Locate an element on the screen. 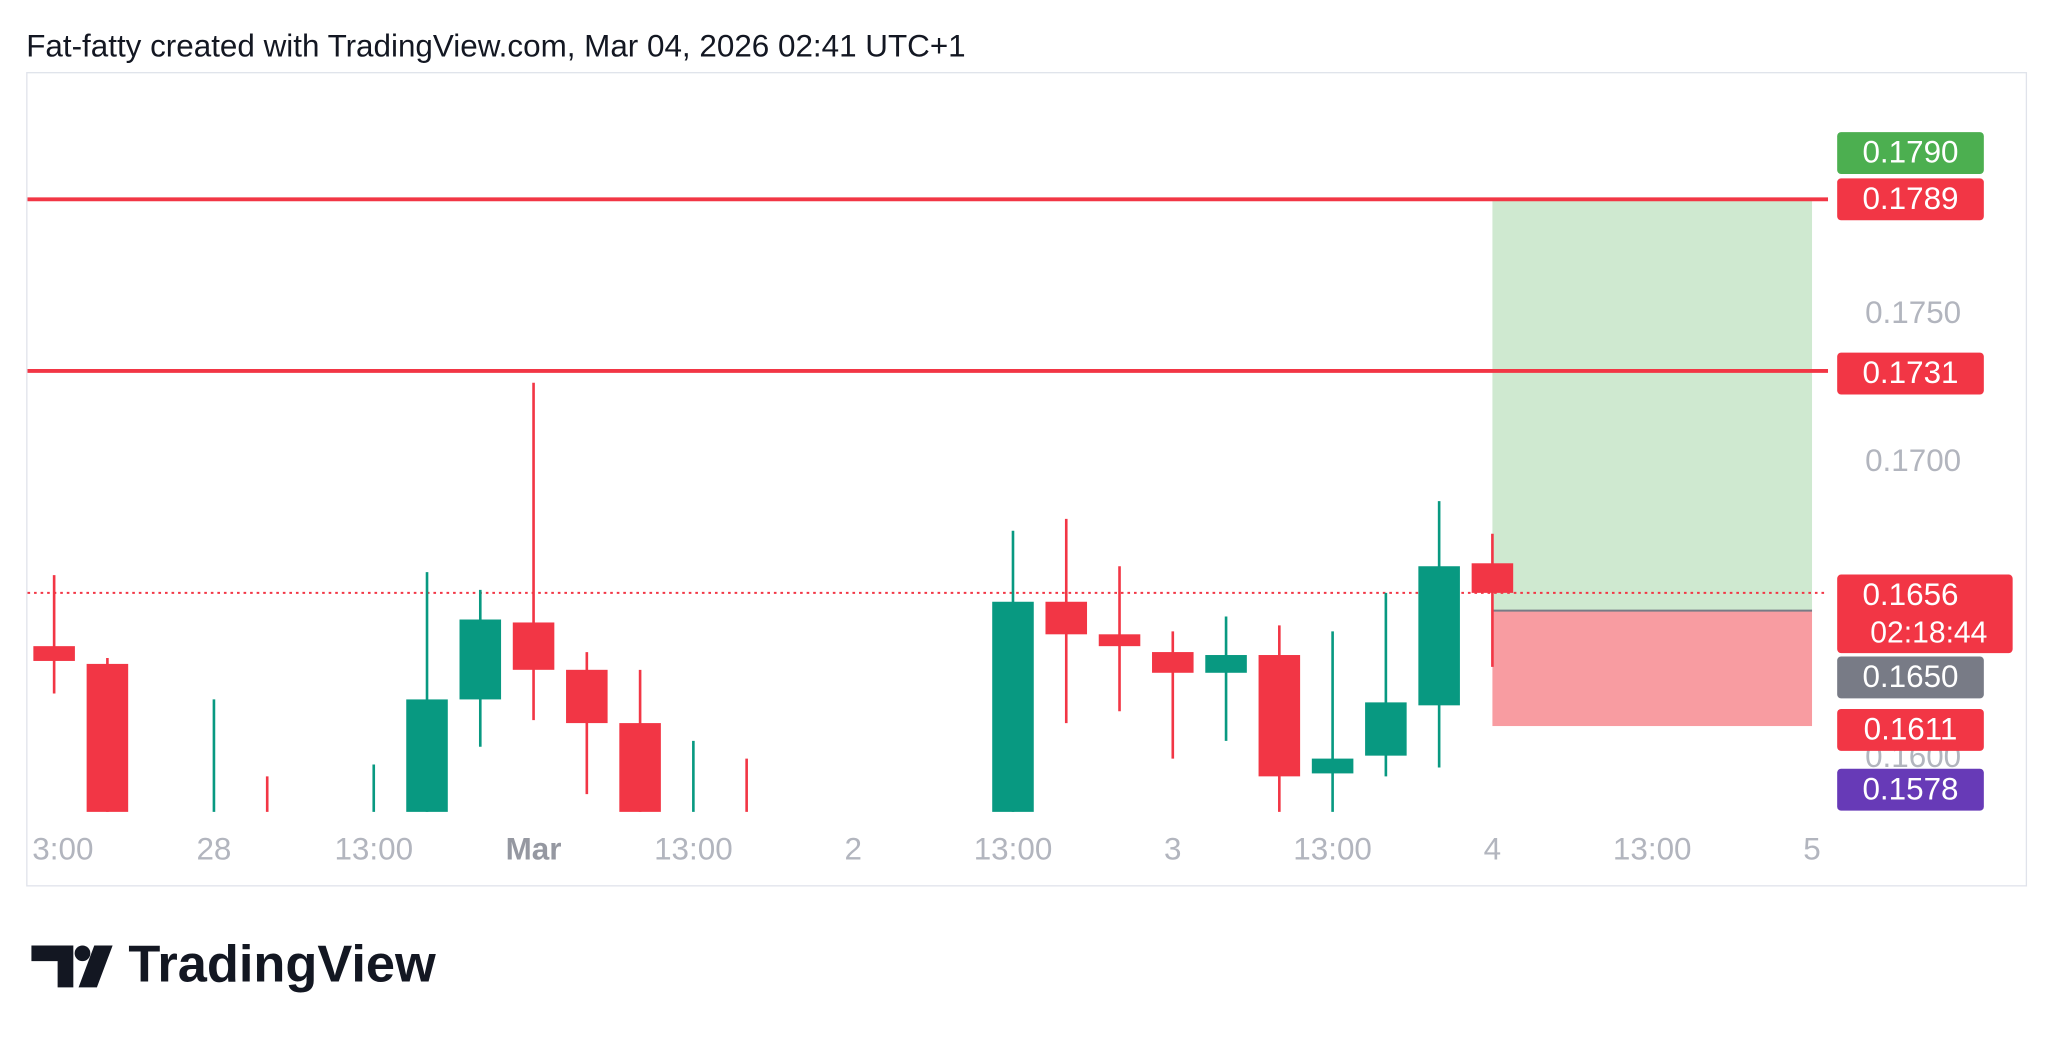  brand-logo: TradingView is located at coordinates (233, 965).